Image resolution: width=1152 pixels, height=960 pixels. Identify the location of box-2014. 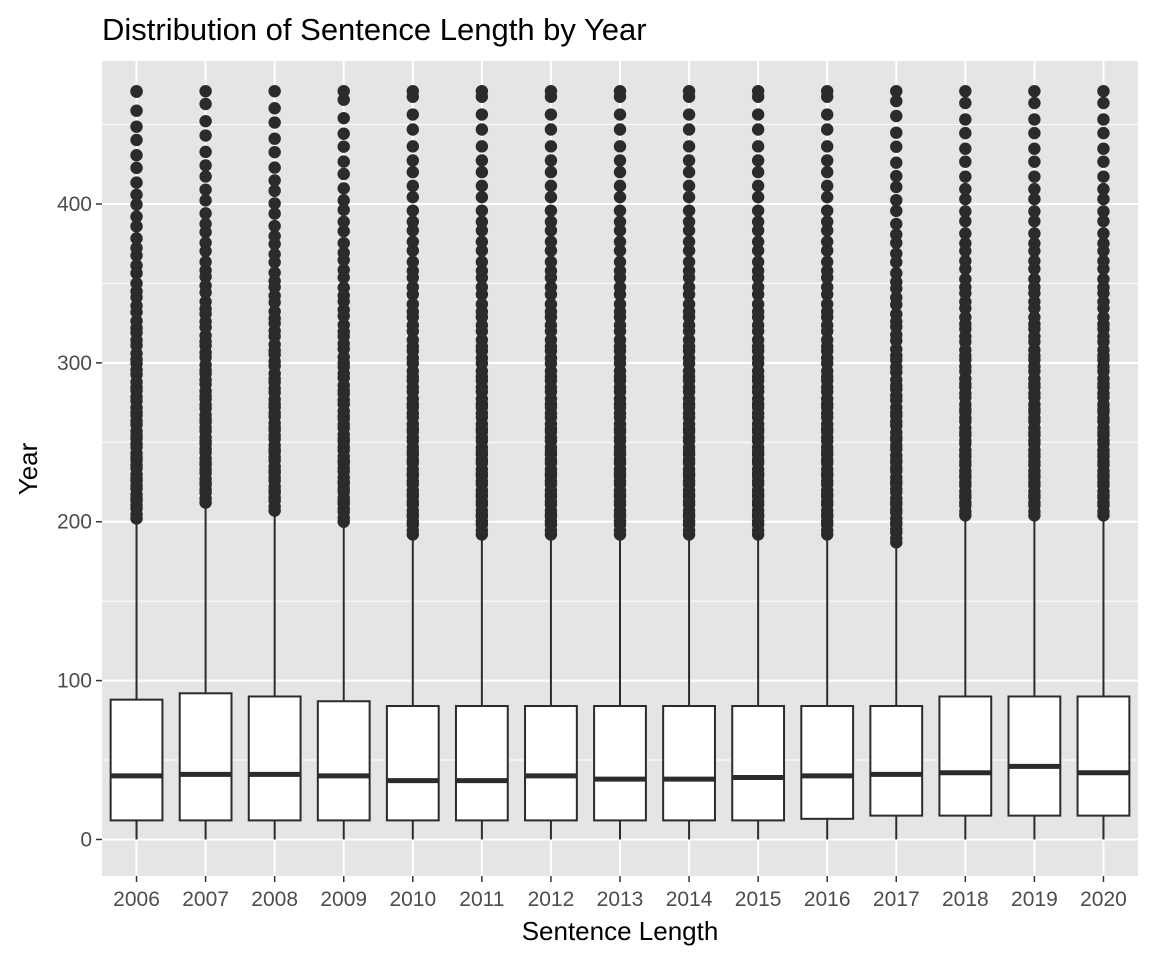
(689, 462).